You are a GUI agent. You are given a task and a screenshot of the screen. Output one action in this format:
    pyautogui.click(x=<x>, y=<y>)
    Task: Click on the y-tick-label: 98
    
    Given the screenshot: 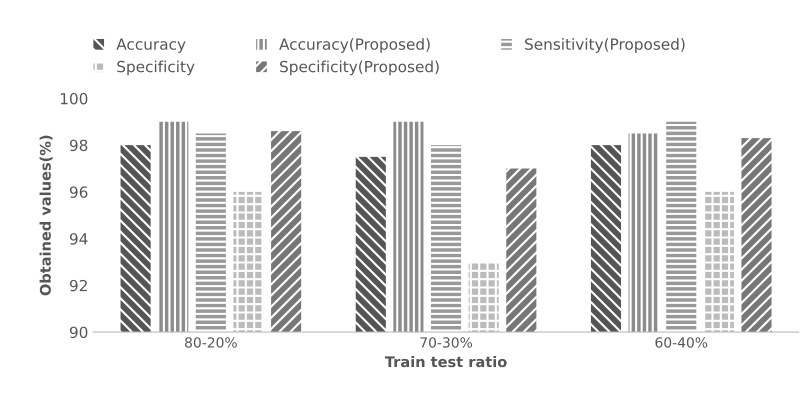 What is the action you would take?
    pyautogui.click(x=79, y=146)
    